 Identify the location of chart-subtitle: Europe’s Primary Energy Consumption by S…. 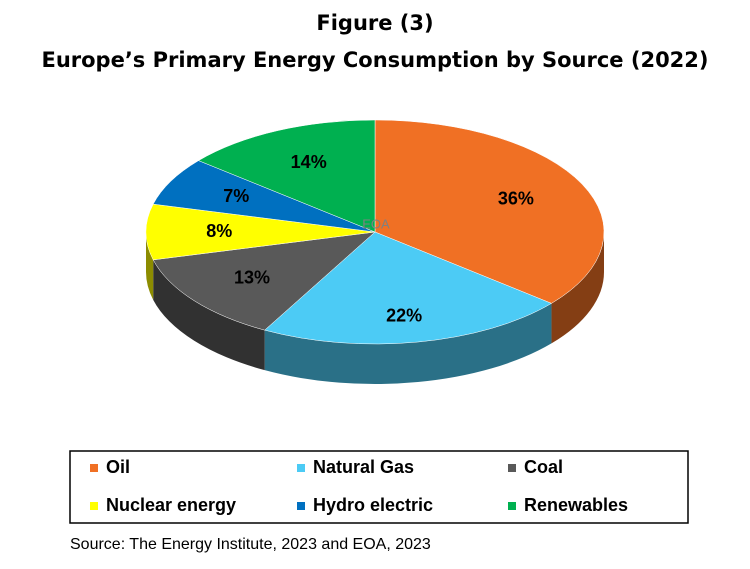
(374, 60).